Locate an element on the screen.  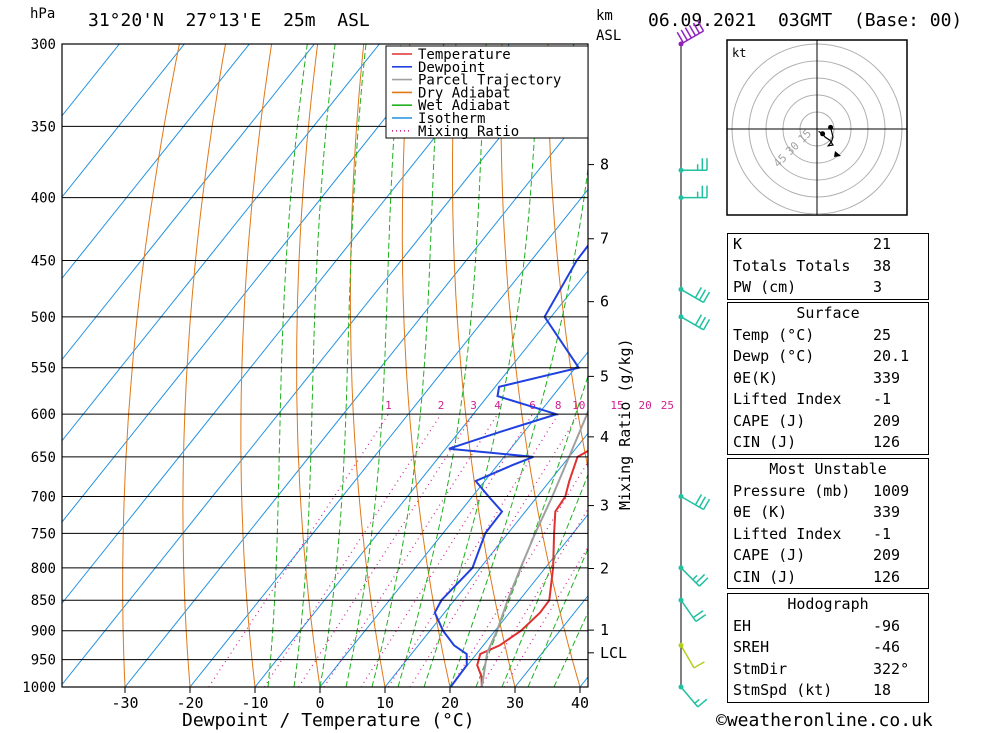
km-tick-label: 5 is located at coordinates (604, 376).